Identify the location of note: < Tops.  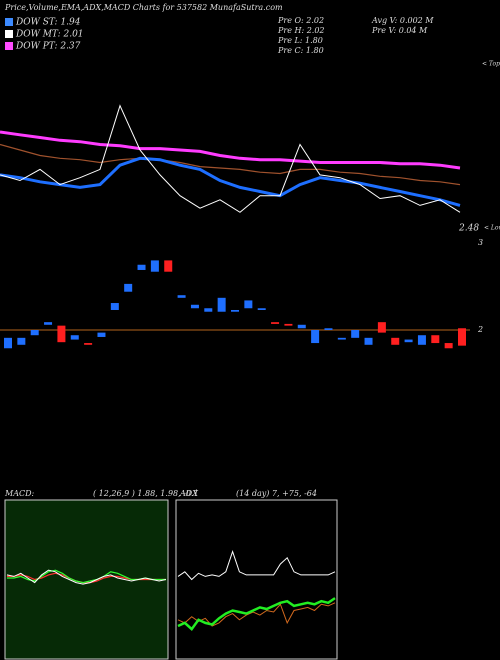
(491, 64).